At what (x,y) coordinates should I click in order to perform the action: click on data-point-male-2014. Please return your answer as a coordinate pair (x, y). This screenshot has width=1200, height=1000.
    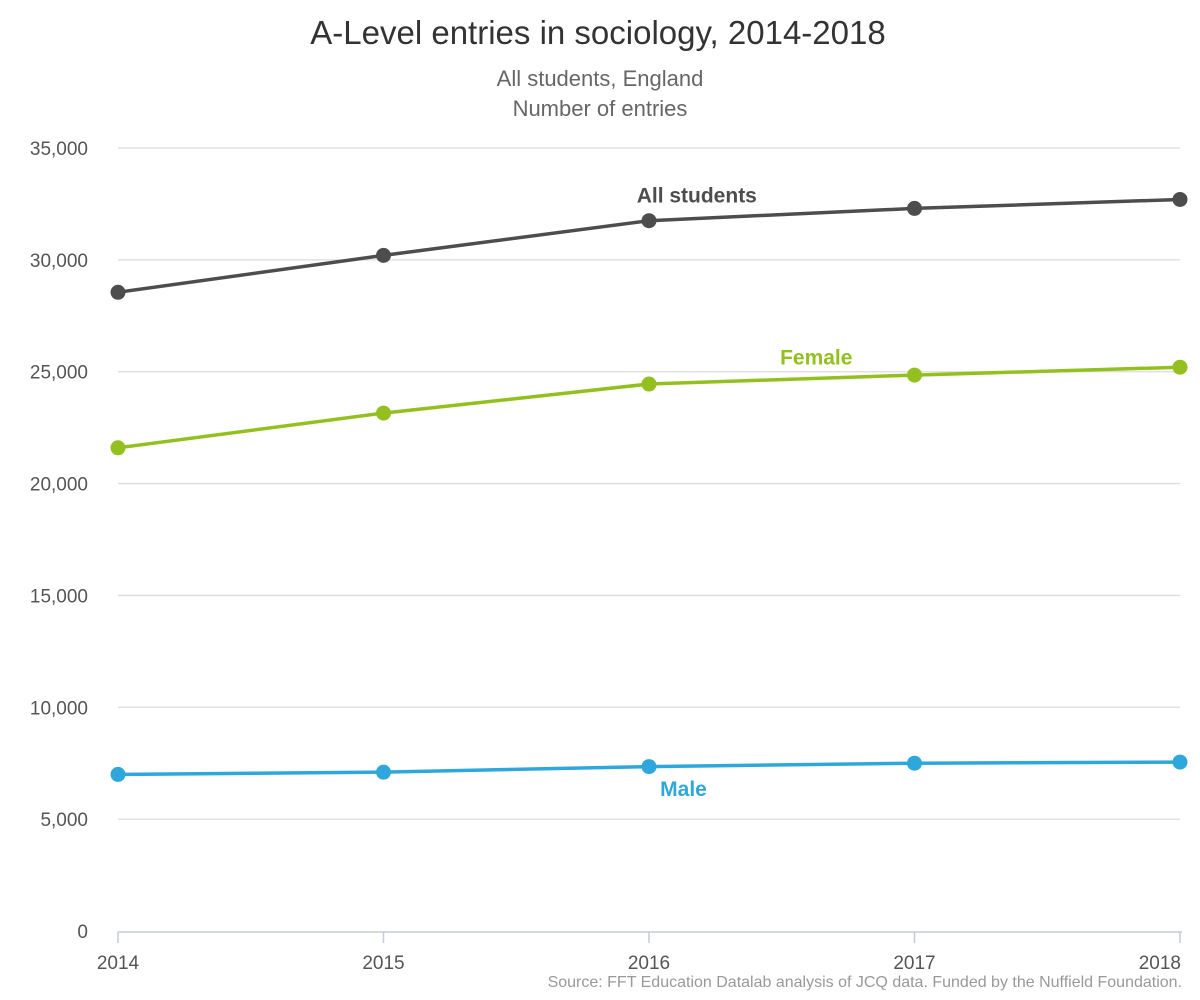
    Looking at the image, I should click on (118, 774).